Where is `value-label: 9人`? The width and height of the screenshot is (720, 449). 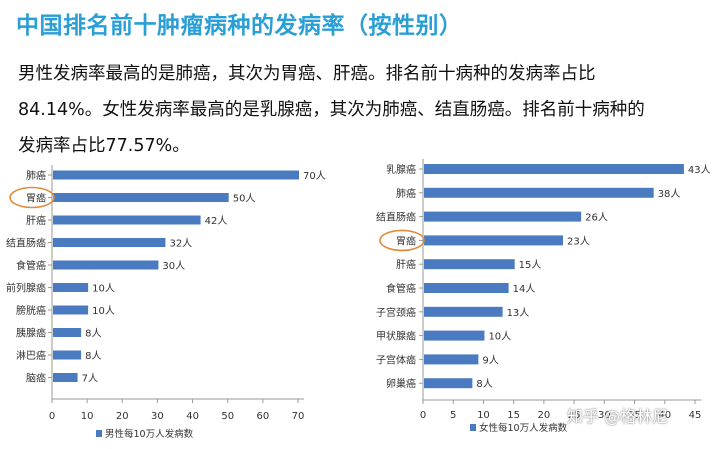 value-label: 9人 is located at coordinates (490, 360).